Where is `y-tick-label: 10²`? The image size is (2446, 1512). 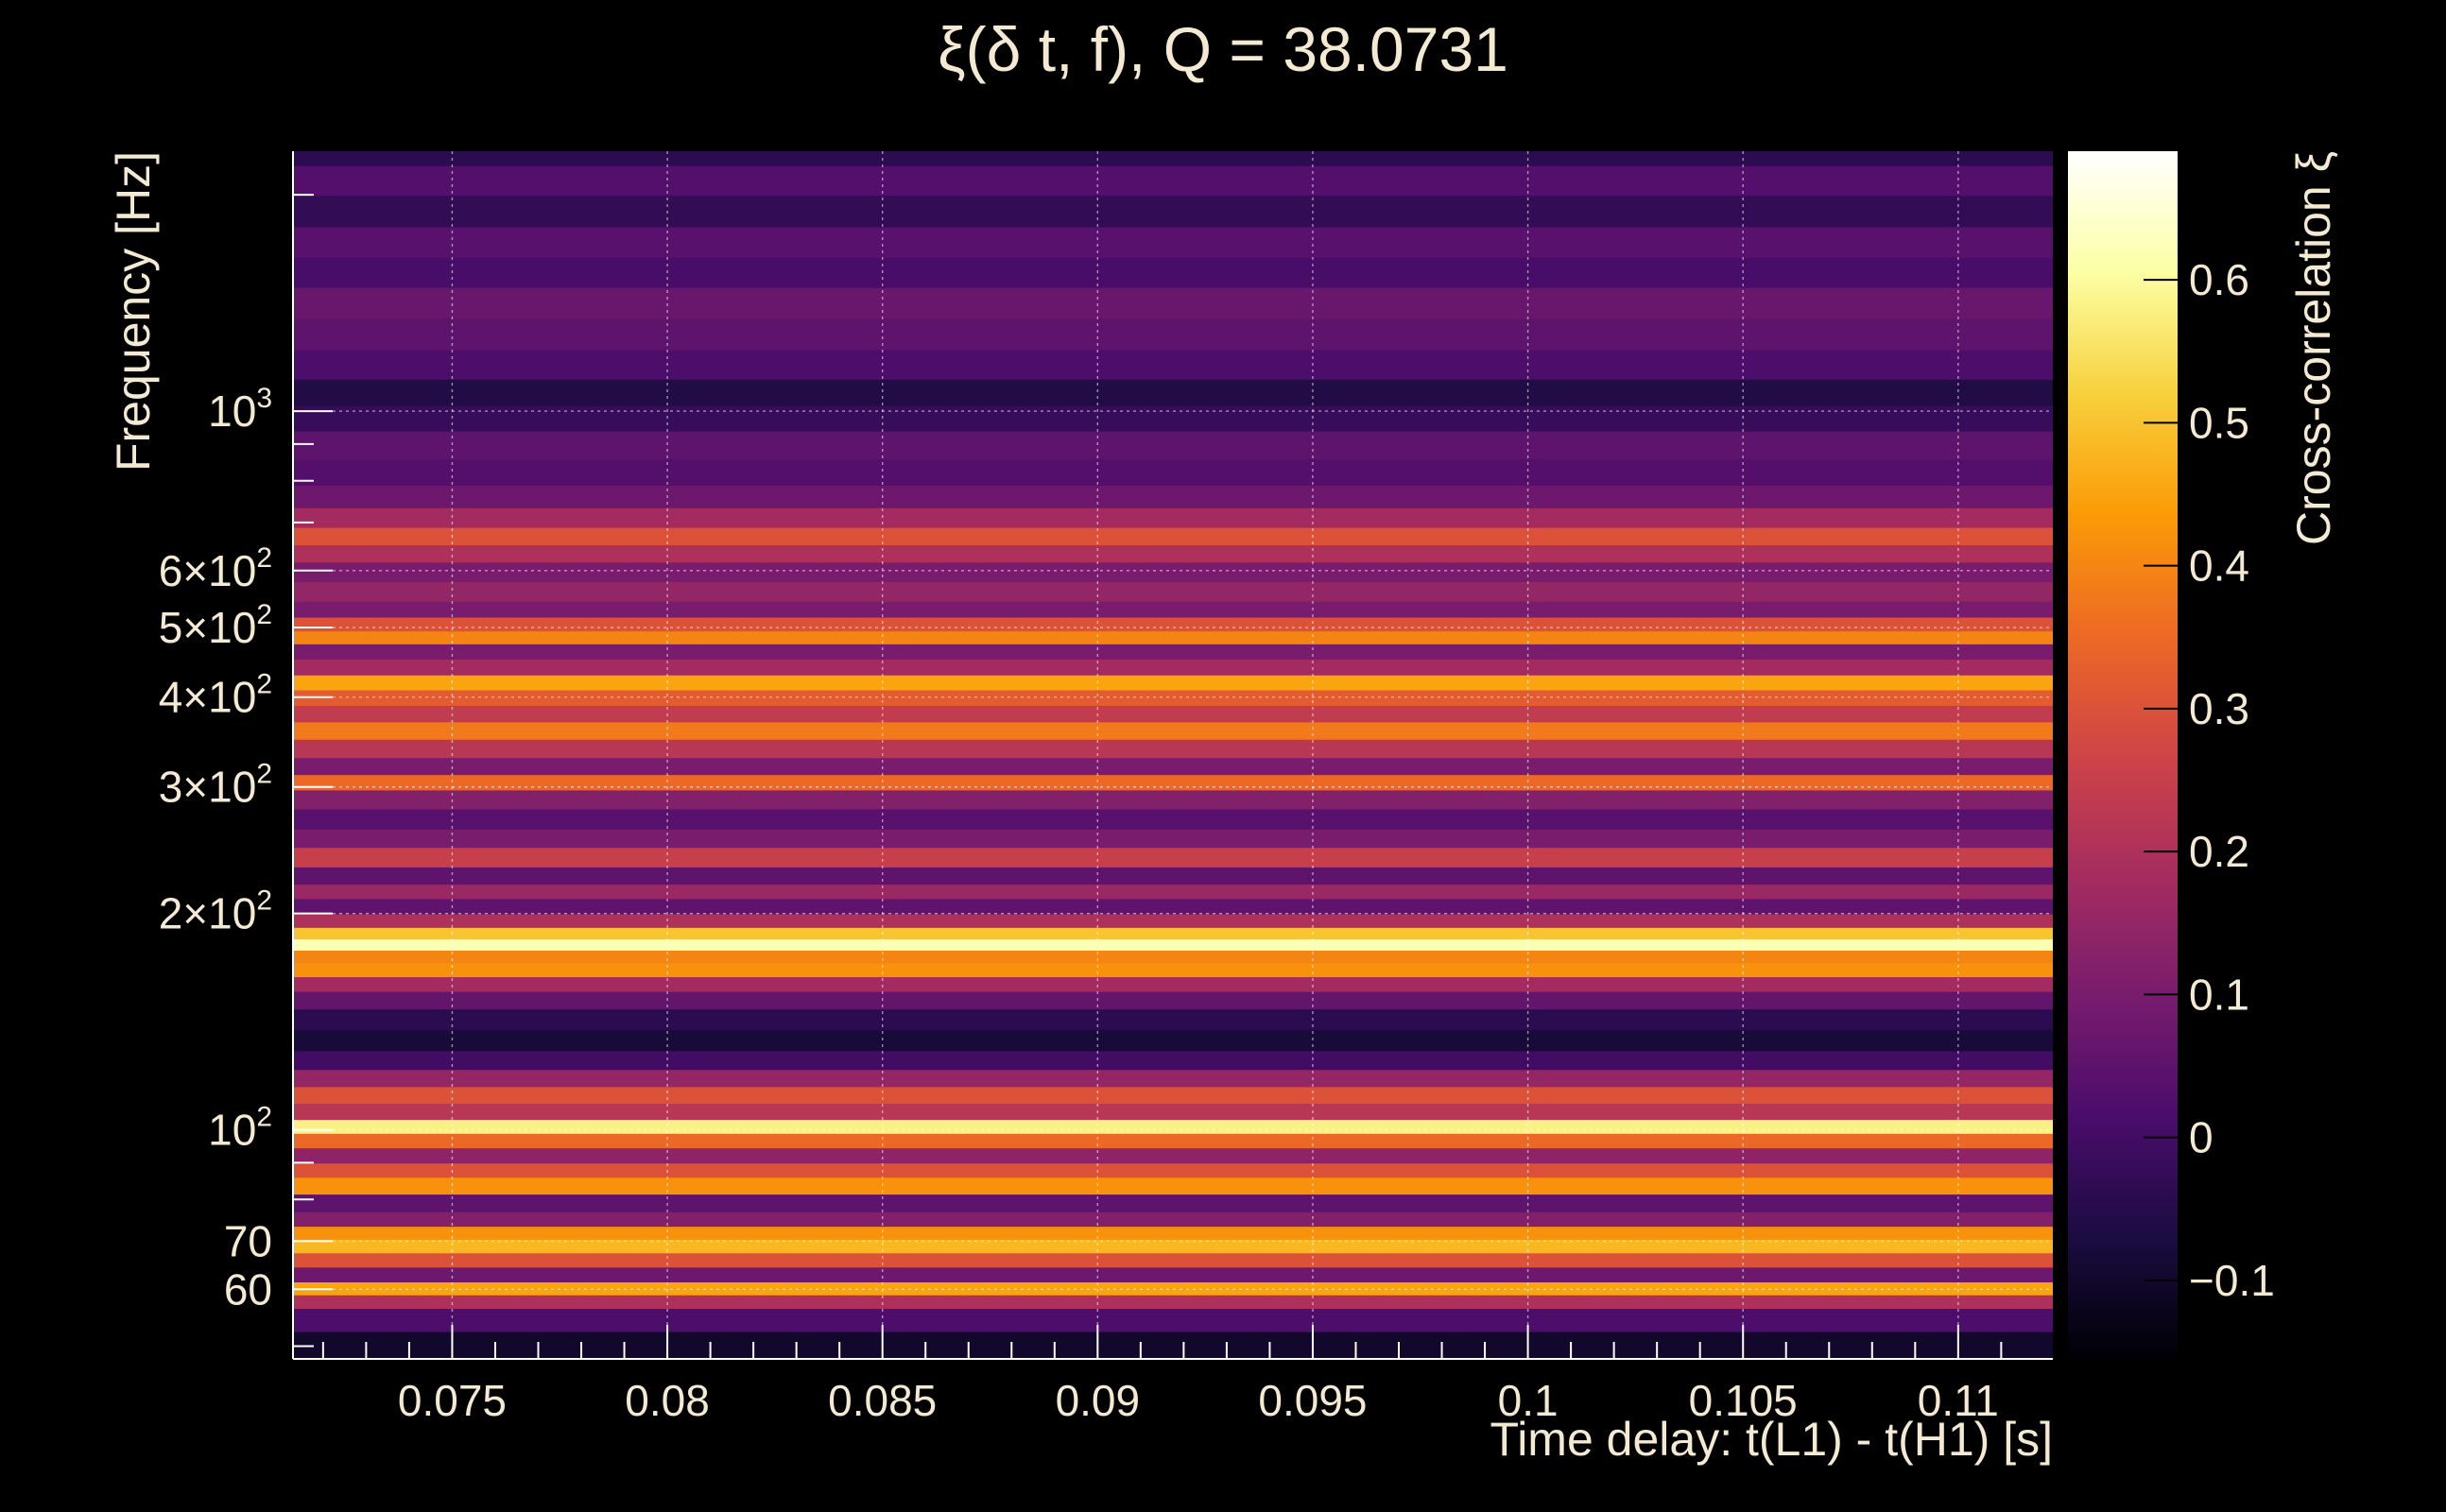
y-tick-label: 10² is located at coordinates (240, 1128).